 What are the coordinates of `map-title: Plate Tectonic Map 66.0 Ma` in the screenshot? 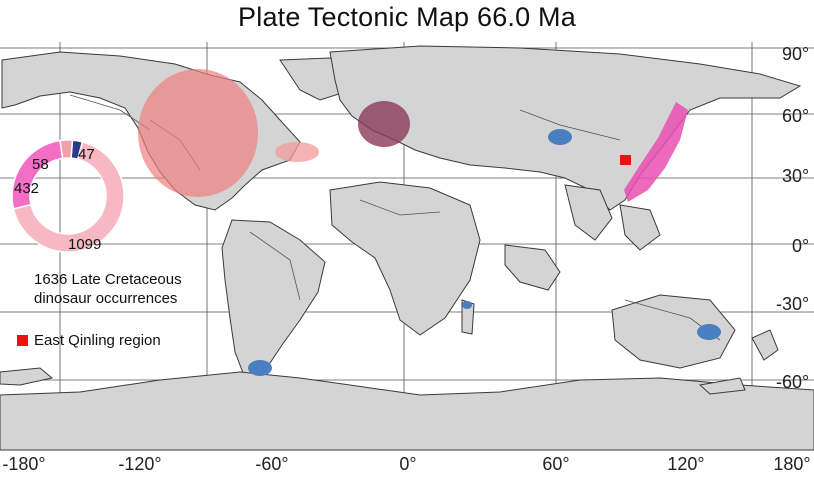 It's located at (407, 17).